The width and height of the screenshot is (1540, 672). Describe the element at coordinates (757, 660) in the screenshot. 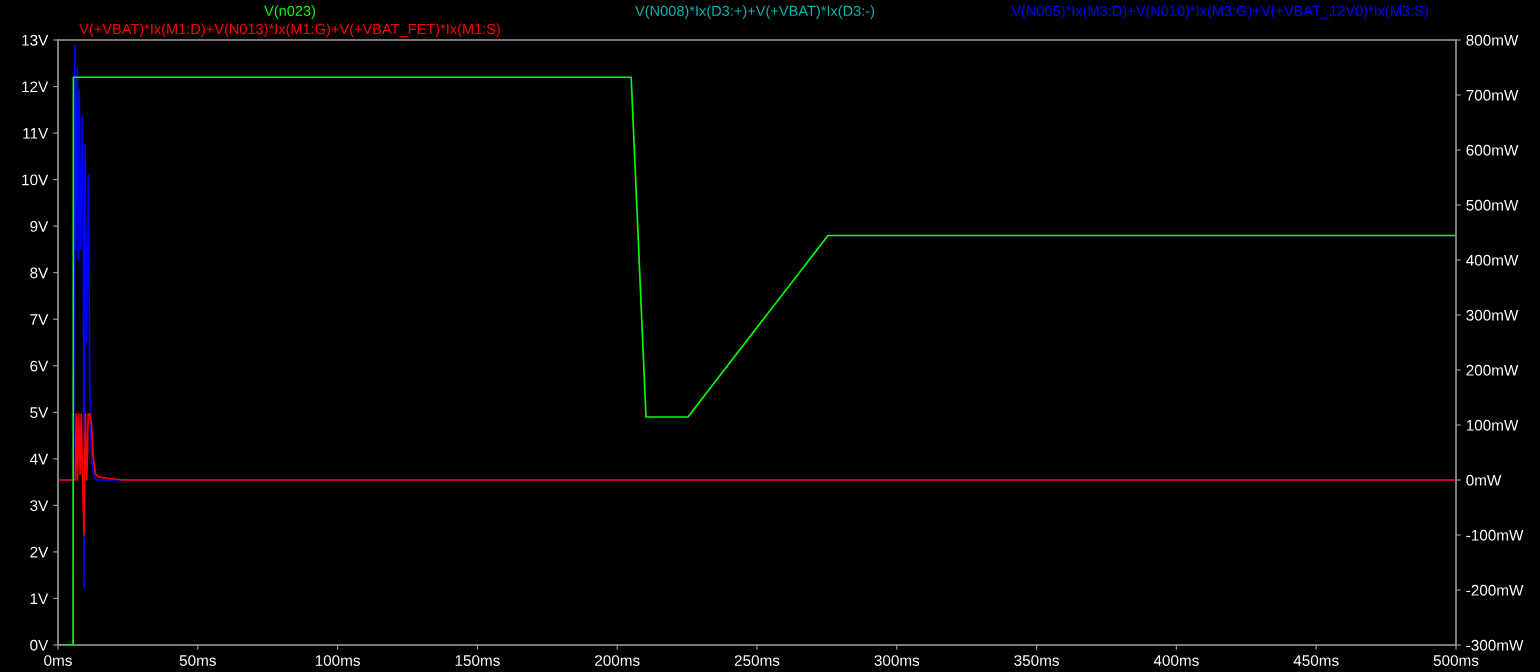

I see `x-tick-label: 250ms` at that location.